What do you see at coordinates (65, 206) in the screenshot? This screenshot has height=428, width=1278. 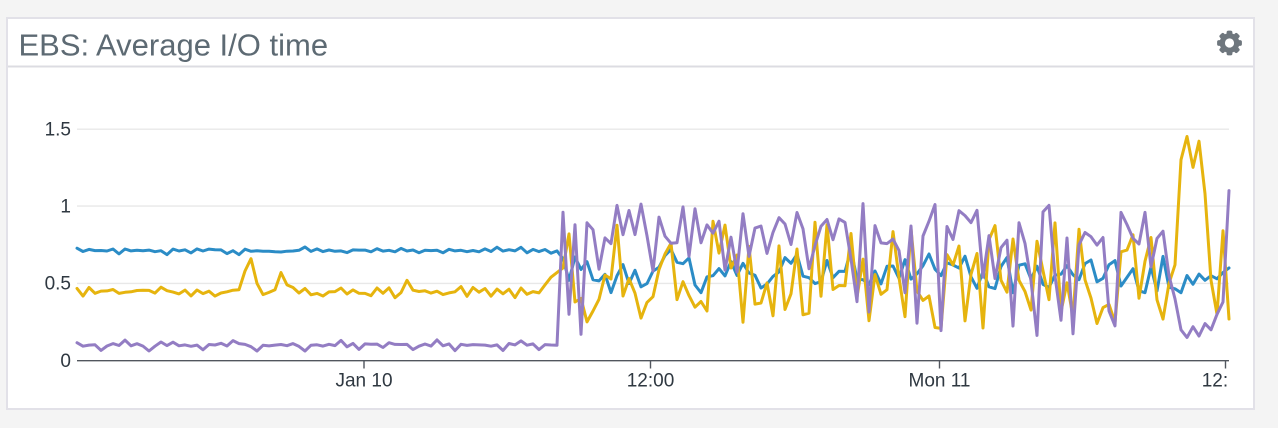 I see `svg-text: 1` at bounding box center [65, 206].